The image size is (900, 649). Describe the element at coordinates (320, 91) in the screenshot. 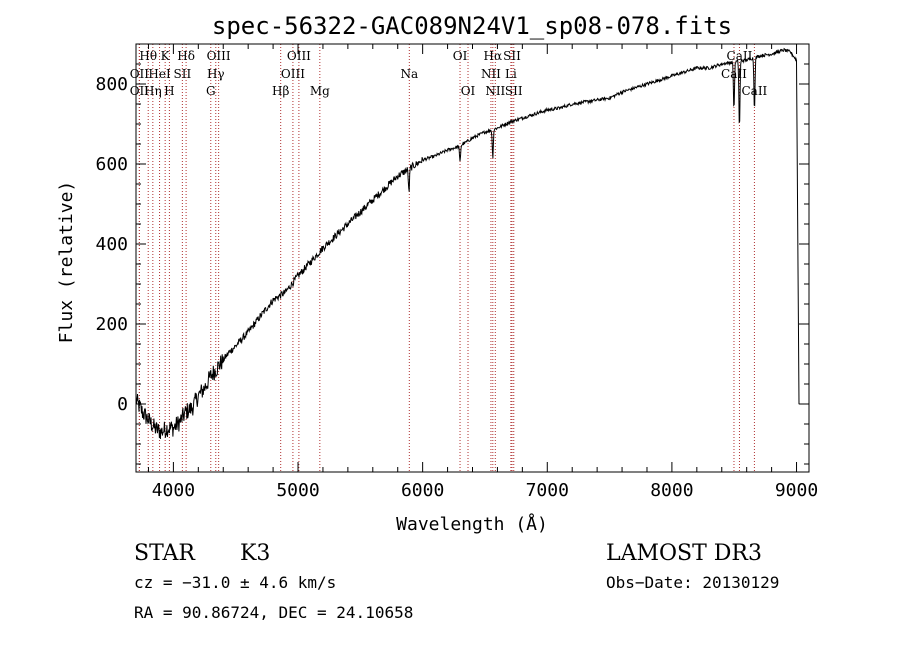

I see `line-label: Mg` at that location.